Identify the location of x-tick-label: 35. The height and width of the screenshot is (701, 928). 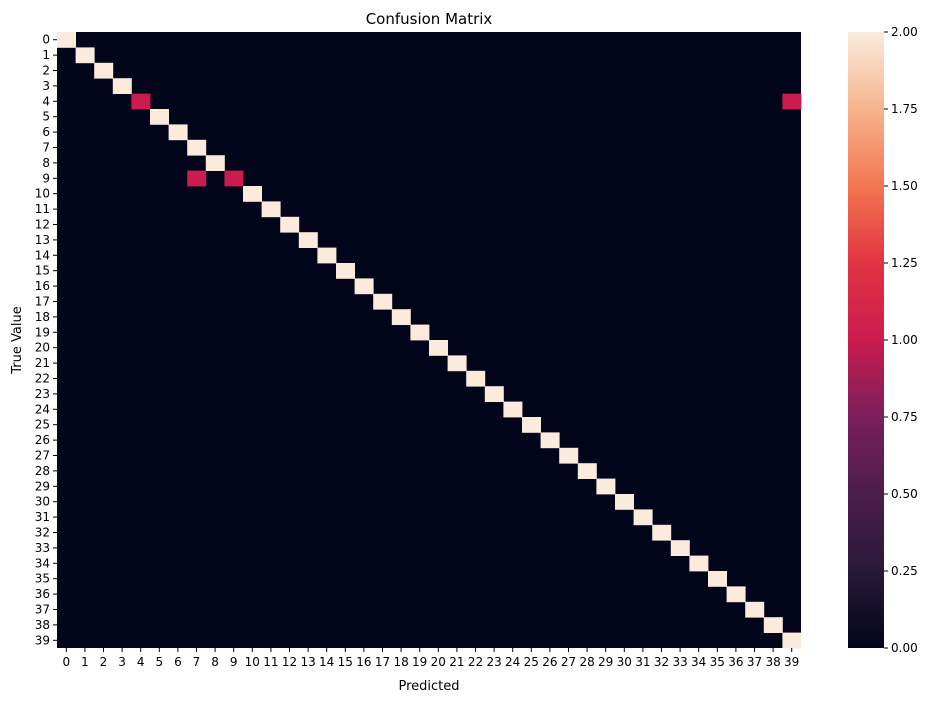
(717, 662).